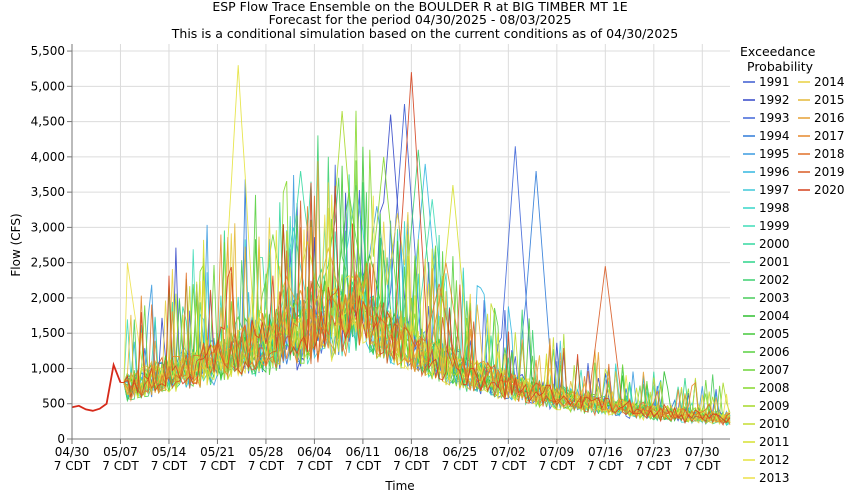 The width and height of the screenshot is (850, 500). Describe the element at coordinates (702, 452) in the screenshot. I see `x-tick-label: 07/30` at that location.